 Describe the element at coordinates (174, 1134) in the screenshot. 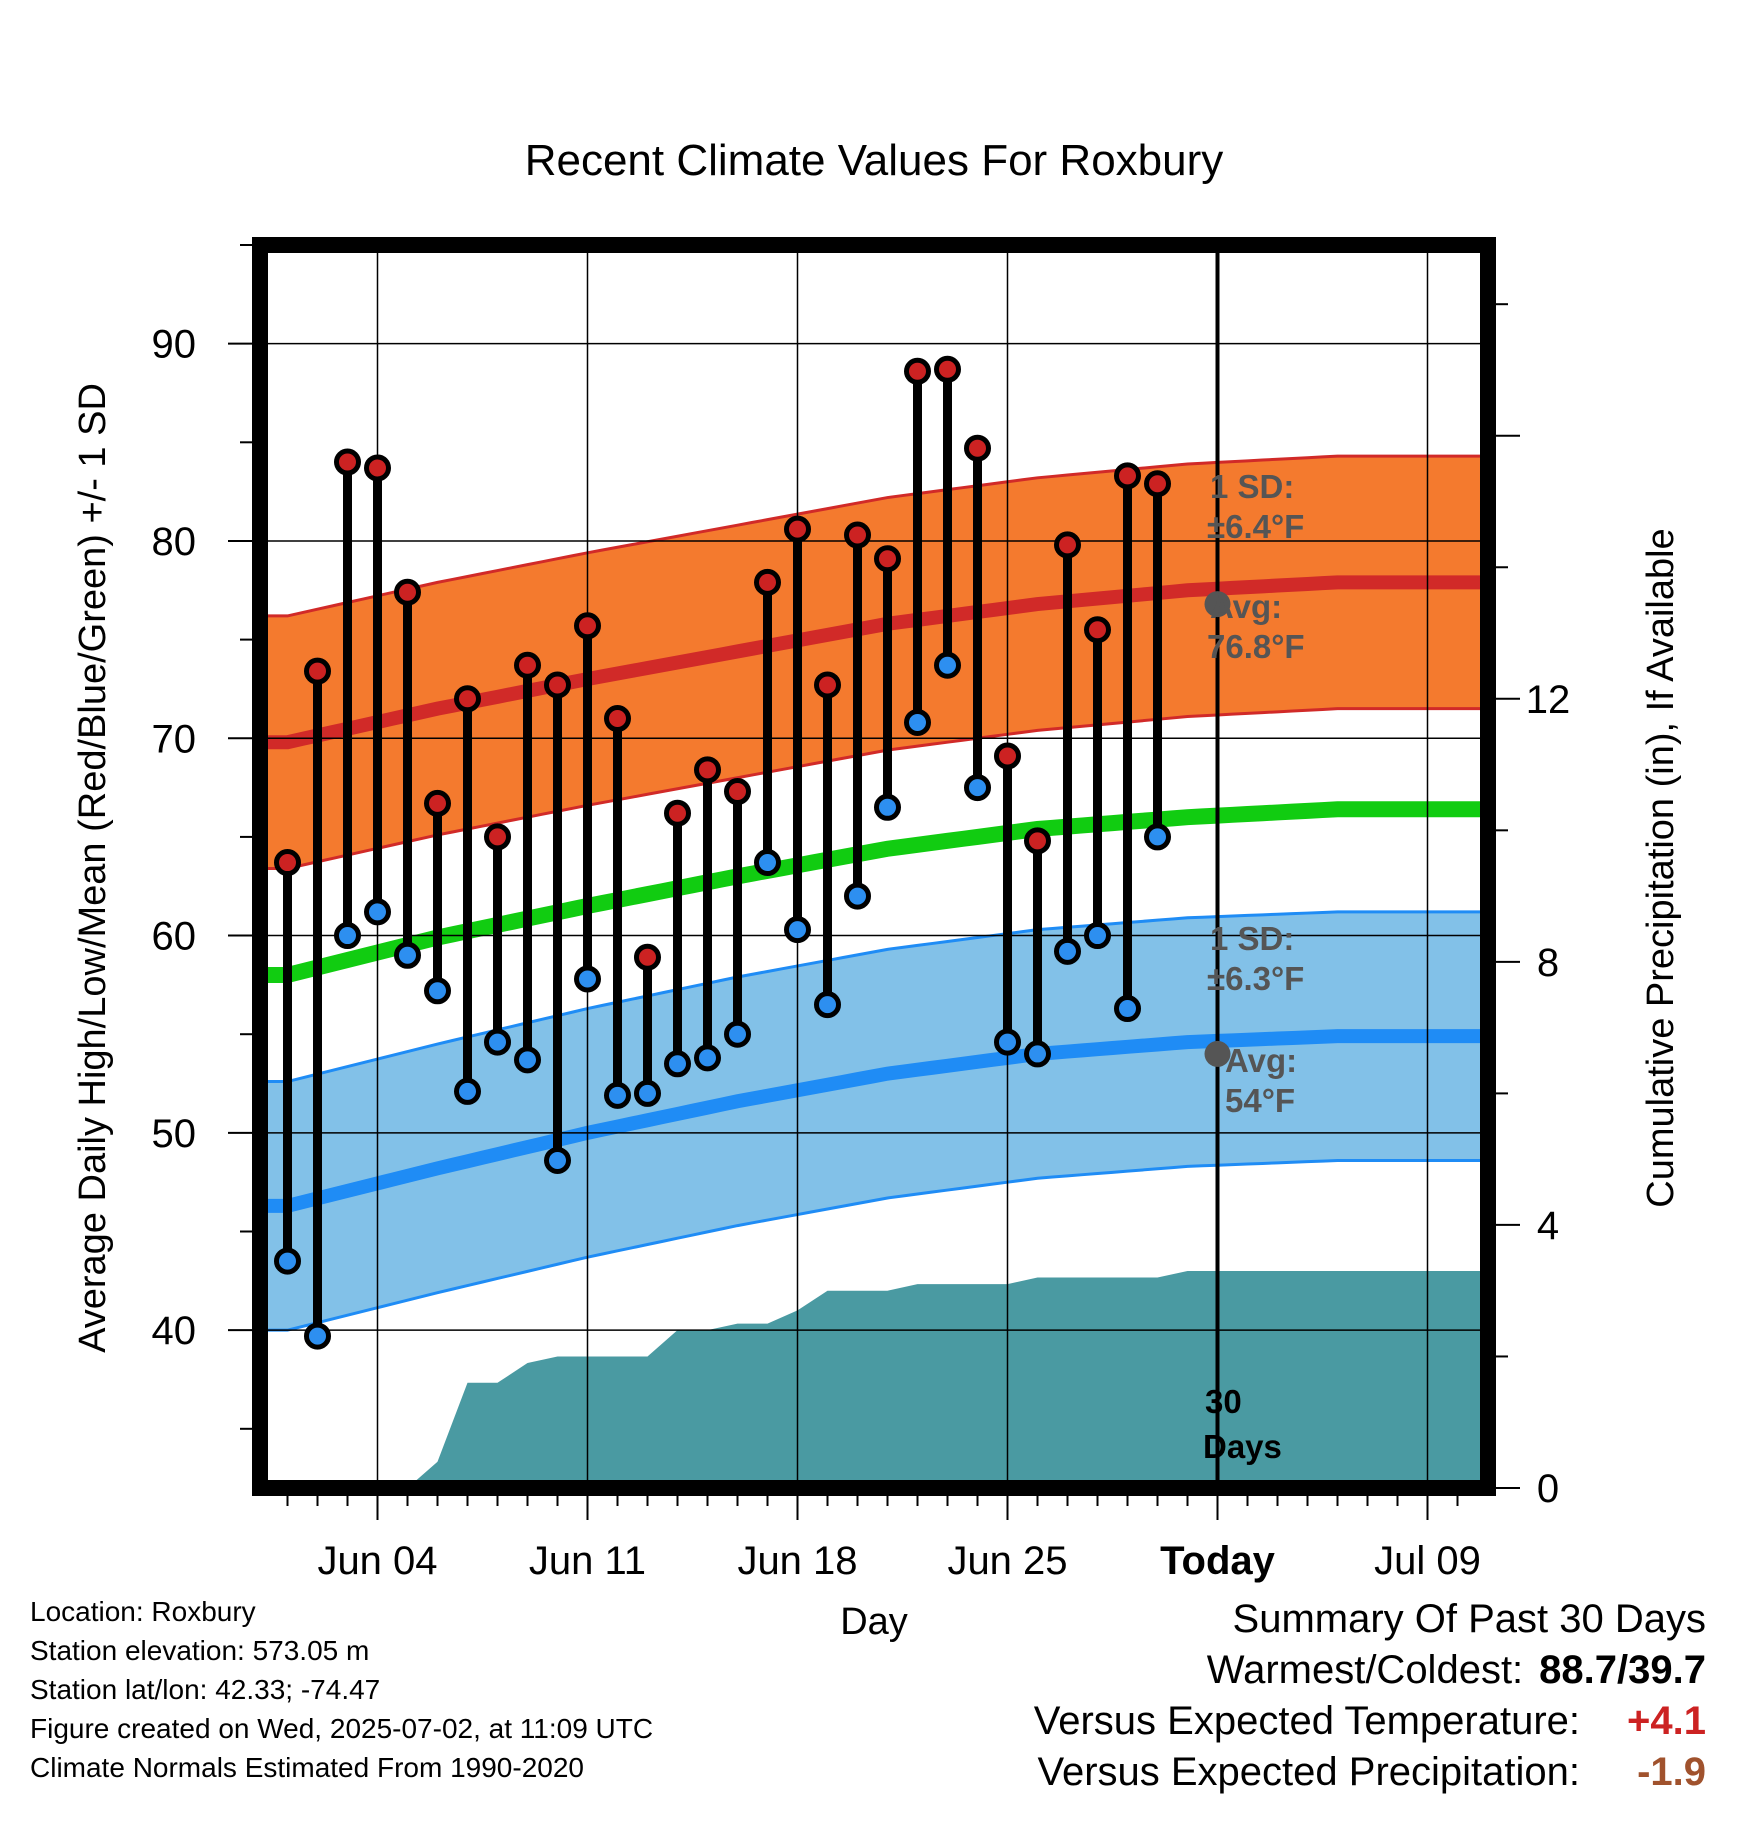

I see `y-tick-label: 50` at that location.